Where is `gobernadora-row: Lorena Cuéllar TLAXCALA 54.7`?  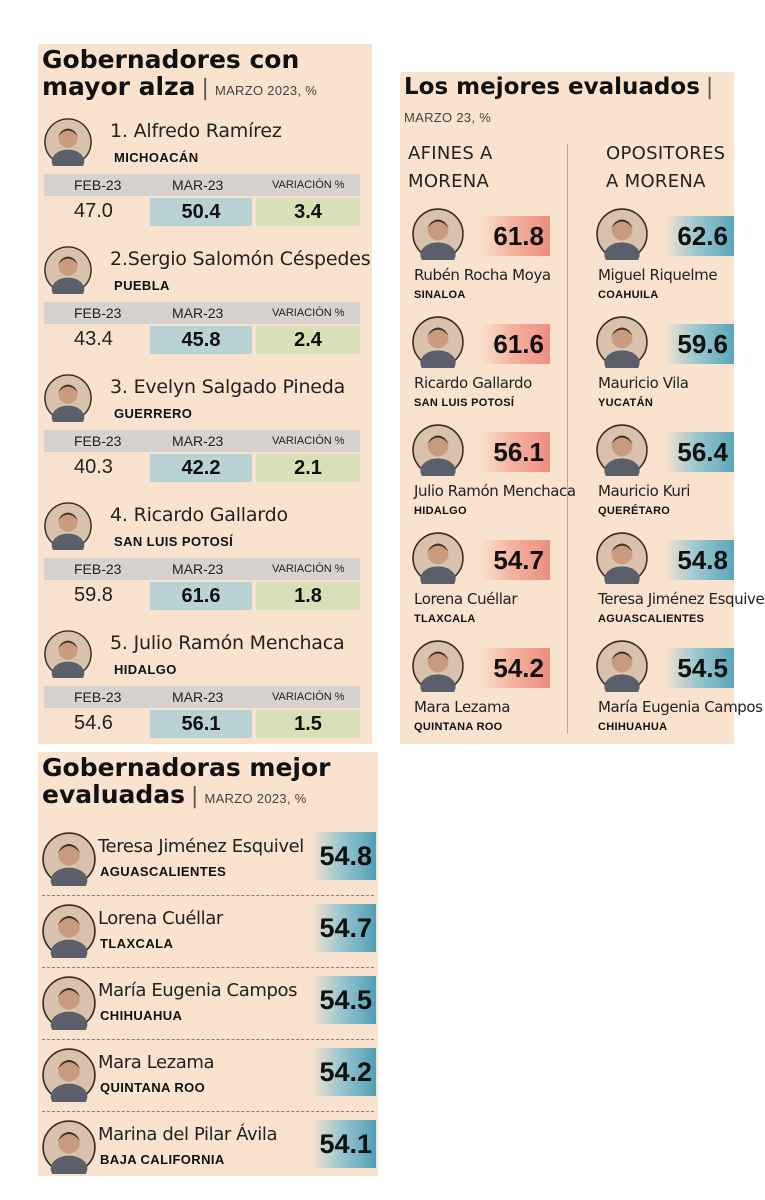
gobernadora-row: Lorena Cuéllar TLAXCALA 54.7 is located at coordinates (208, 935).